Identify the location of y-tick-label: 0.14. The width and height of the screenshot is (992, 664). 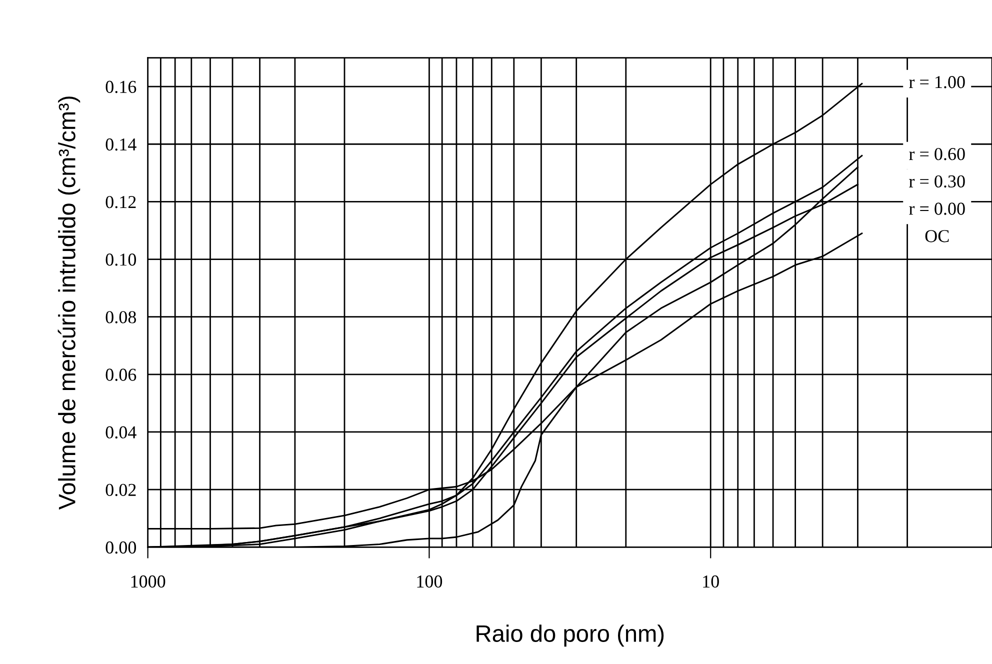
(121, 144).